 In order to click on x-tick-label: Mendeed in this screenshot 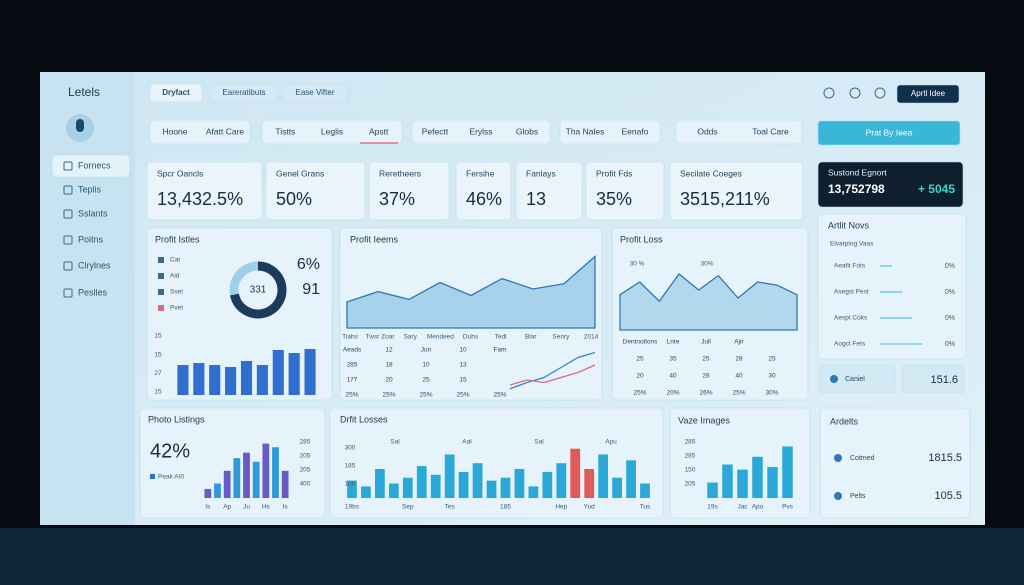, I will do `click(440, 337)`.